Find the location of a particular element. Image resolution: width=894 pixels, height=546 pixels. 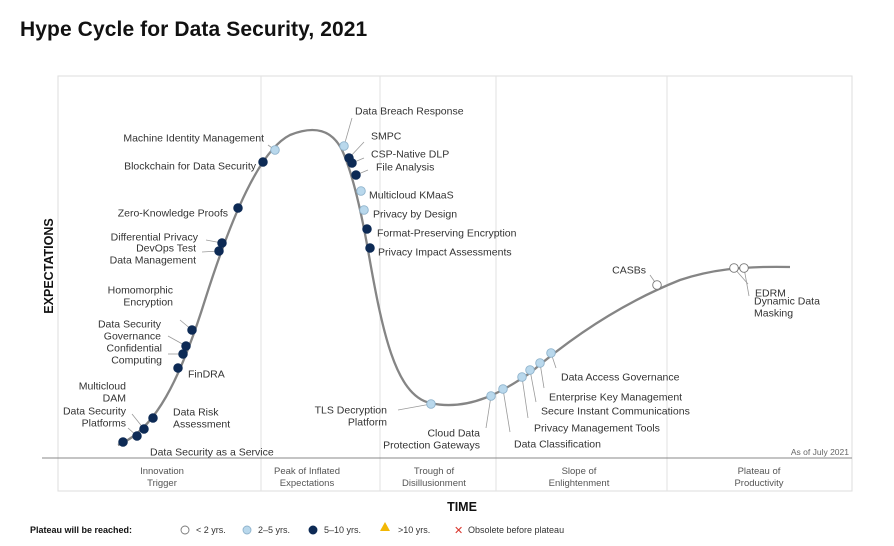

technology-smpc: SMPC is located at coordinates (373, 147).